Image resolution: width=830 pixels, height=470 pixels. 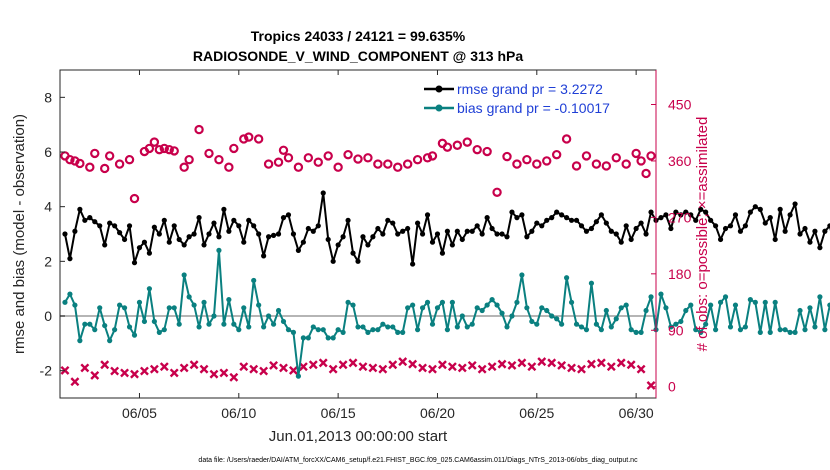 I want to click on legend-box, so click(x=533, y=97).